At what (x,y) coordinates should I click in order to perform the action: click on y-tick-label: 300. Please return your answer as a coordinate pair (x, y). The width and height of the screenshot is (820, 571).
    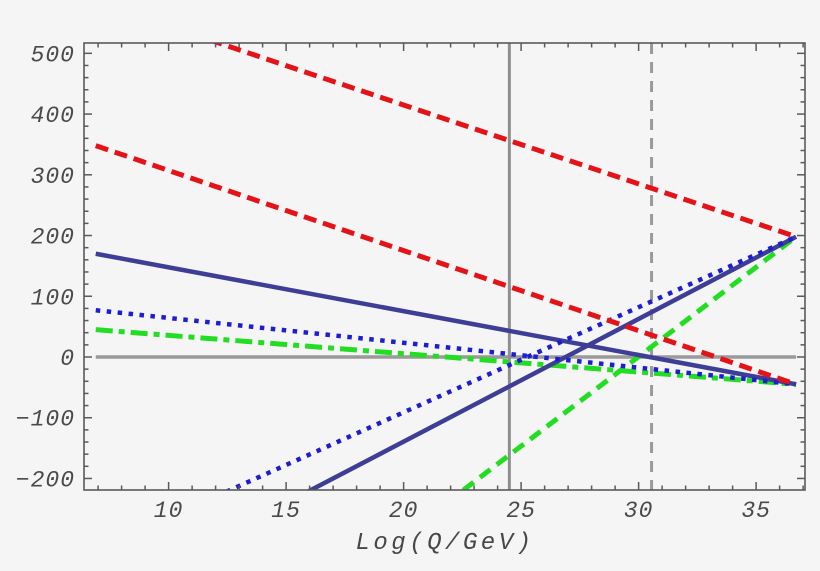
    Looking at the image, I should click on (53, 177).